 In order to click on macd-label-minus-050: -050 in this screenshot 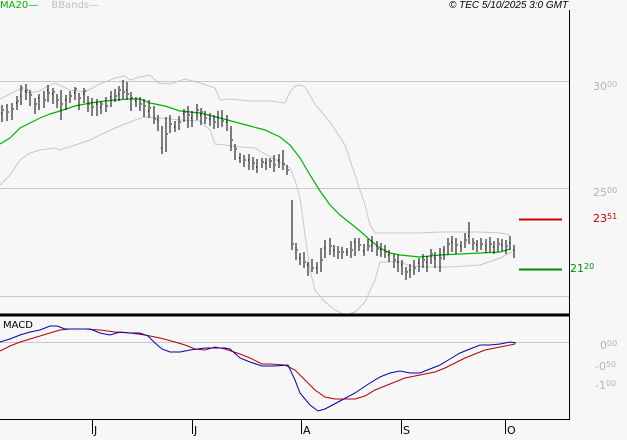, I will do `click(606, 366)`.